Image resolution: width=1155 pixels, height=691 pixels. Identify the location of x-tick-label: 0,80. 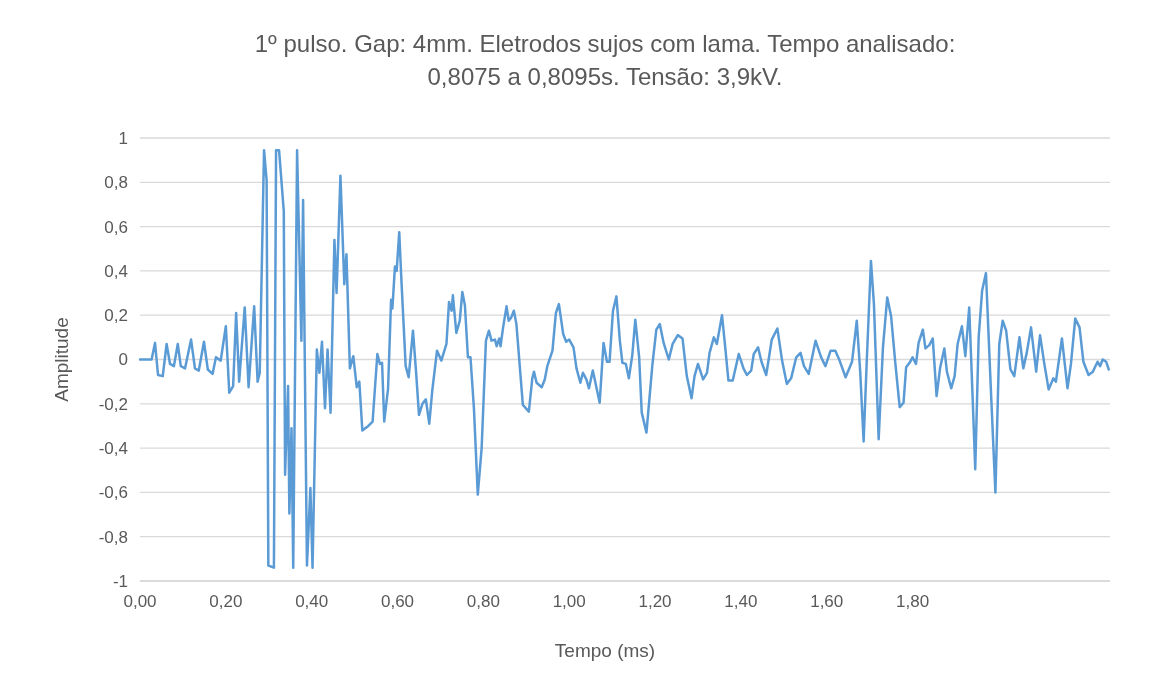
(483, 601).